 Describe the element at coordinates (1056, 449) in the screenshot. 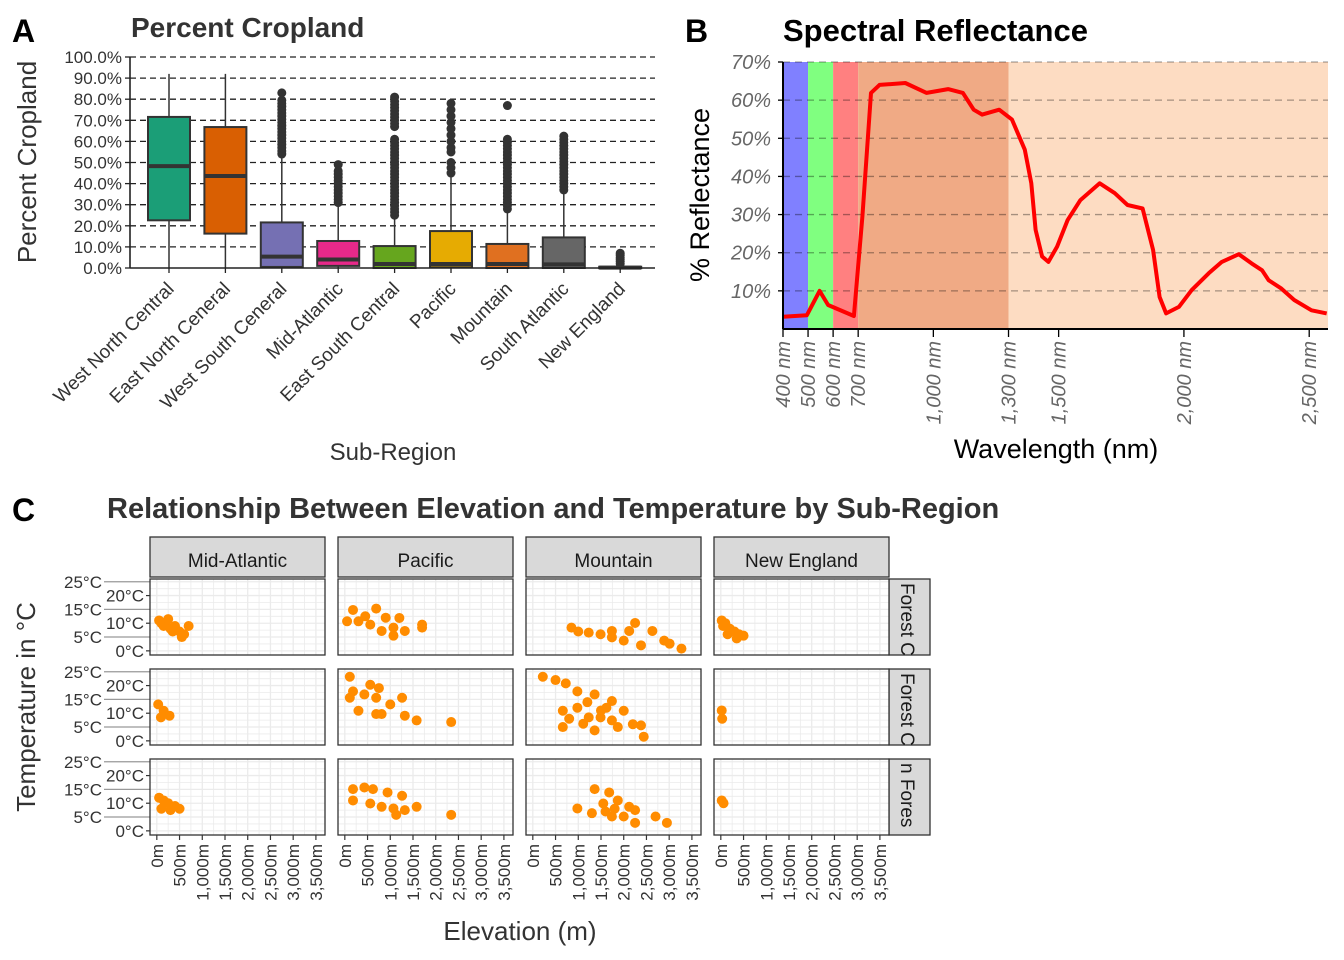

I see `panel-b-xlabel: Wavelength (nm)` at that location.